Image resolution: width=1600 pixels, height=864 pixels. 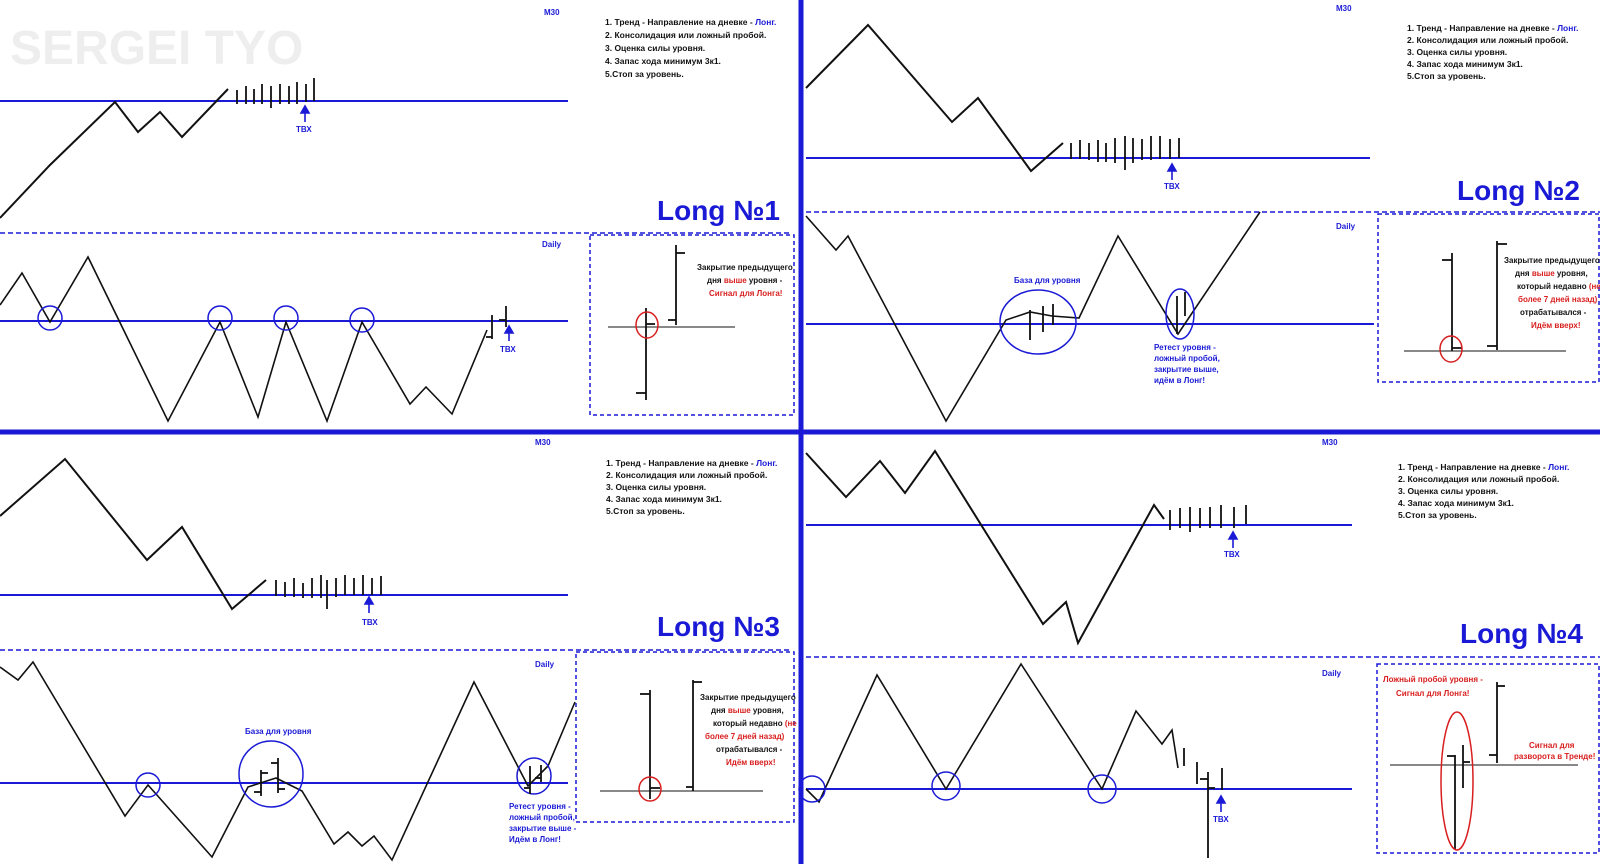 What do you see at coordinates (1552, 745) in the screenshot?
I see `note-right-1: Сигнал для` at bounding box center [1552, 745].